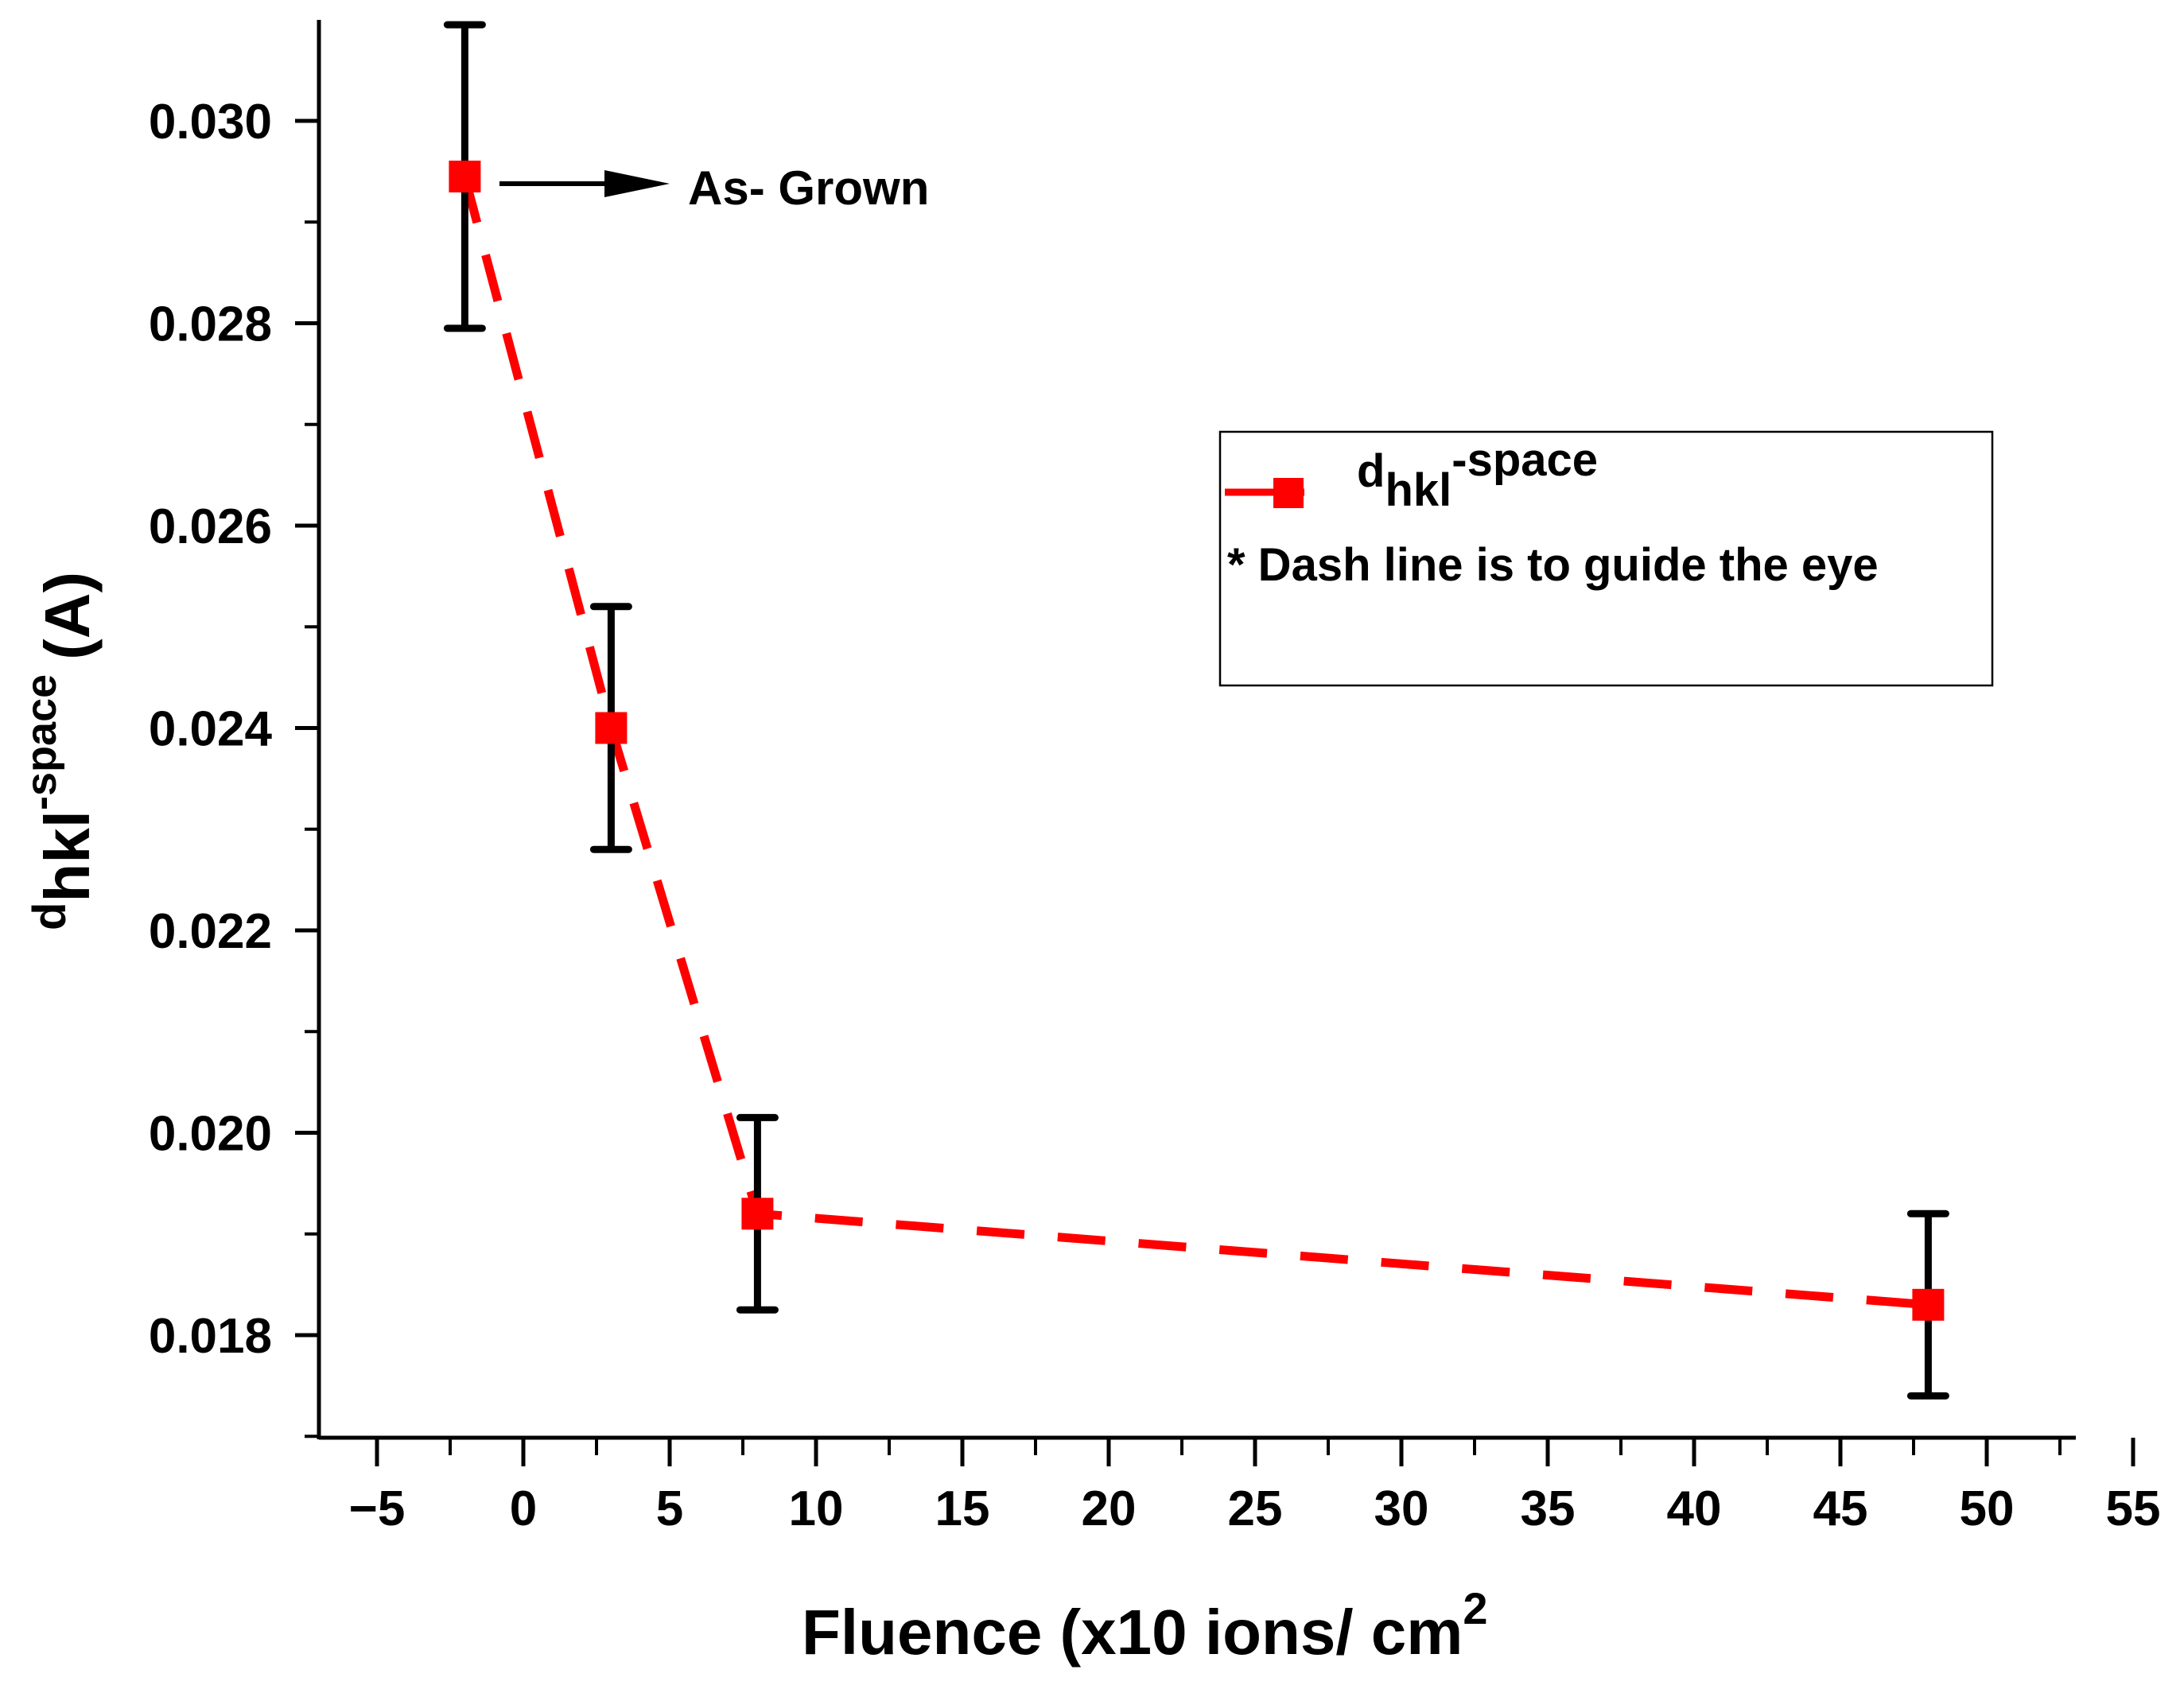 The width and height of the screenshot is (2184, 1689). What do you see at coordinates (1475, 1608) in the screenshot?
I see `x-axis-title-sup: 2` at bounding box center [1475, 1608].